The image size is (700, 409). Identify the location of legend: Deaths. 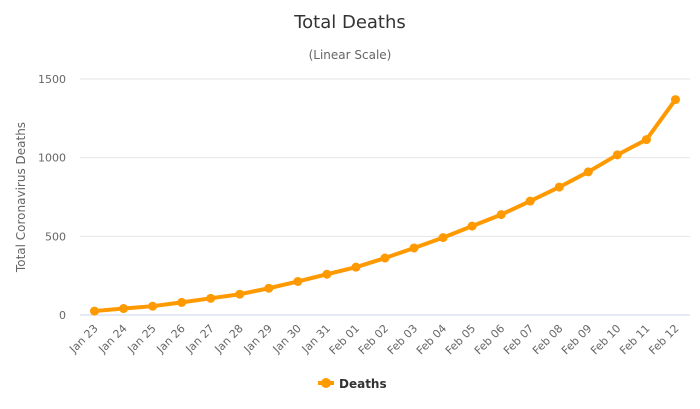
(352, 384).